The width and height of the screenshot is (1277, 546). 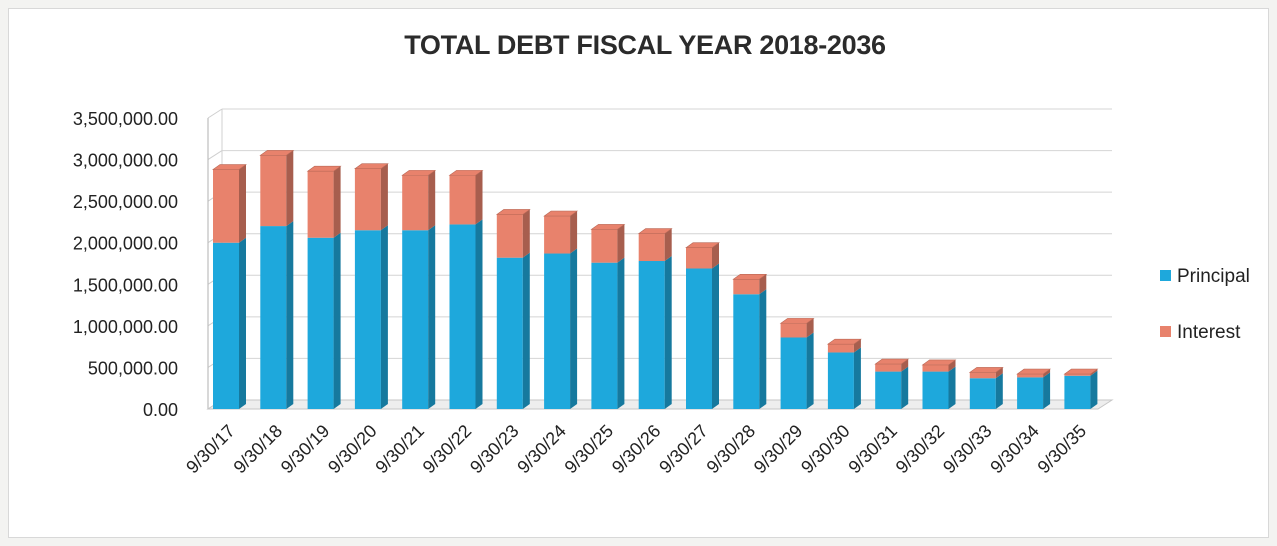 I want to click on x-tick-label: 9/30/18, so click(x=258, y=449).